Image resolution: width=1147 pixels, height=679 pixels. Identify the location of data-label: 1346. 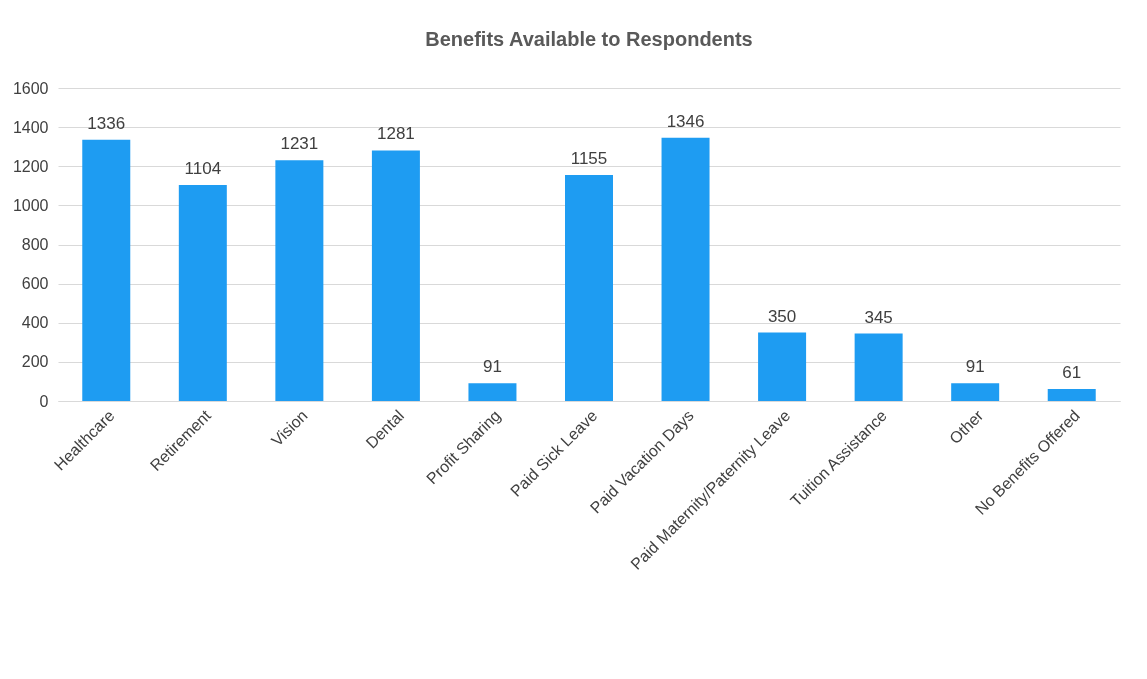
(685, 121).